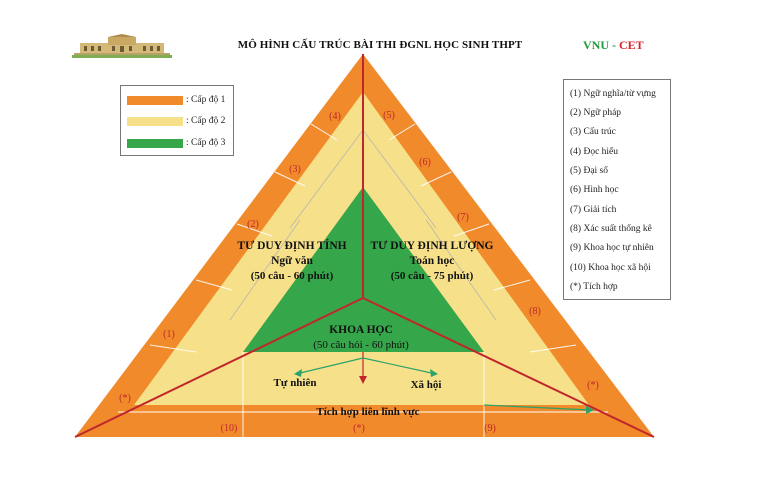 The image size is (770, 489). What do you see at coordinates (169, 334) in the screenshot?
I see `marker-left-2: (1)` at bounding box center [169, 334].